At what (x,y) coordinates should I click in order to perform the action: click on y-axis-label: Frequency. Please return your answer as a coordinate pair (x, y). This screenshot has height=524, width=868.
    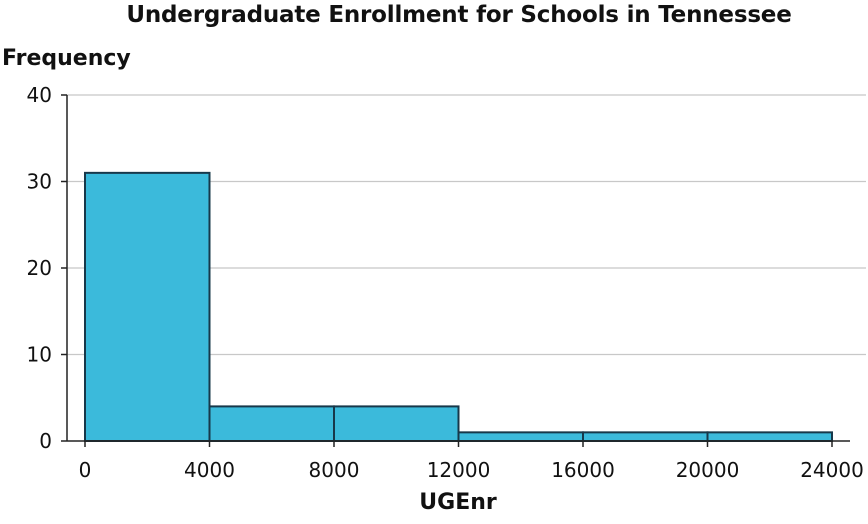
    Looking at the image, I should click on (66, 58).